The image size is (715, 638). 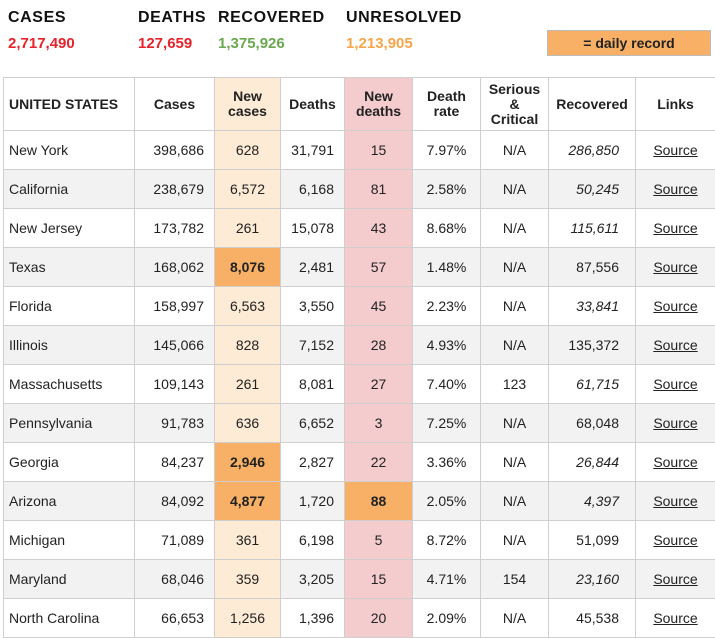 I want to click on cases-cell: 109,143, so click(x=175, y=384).